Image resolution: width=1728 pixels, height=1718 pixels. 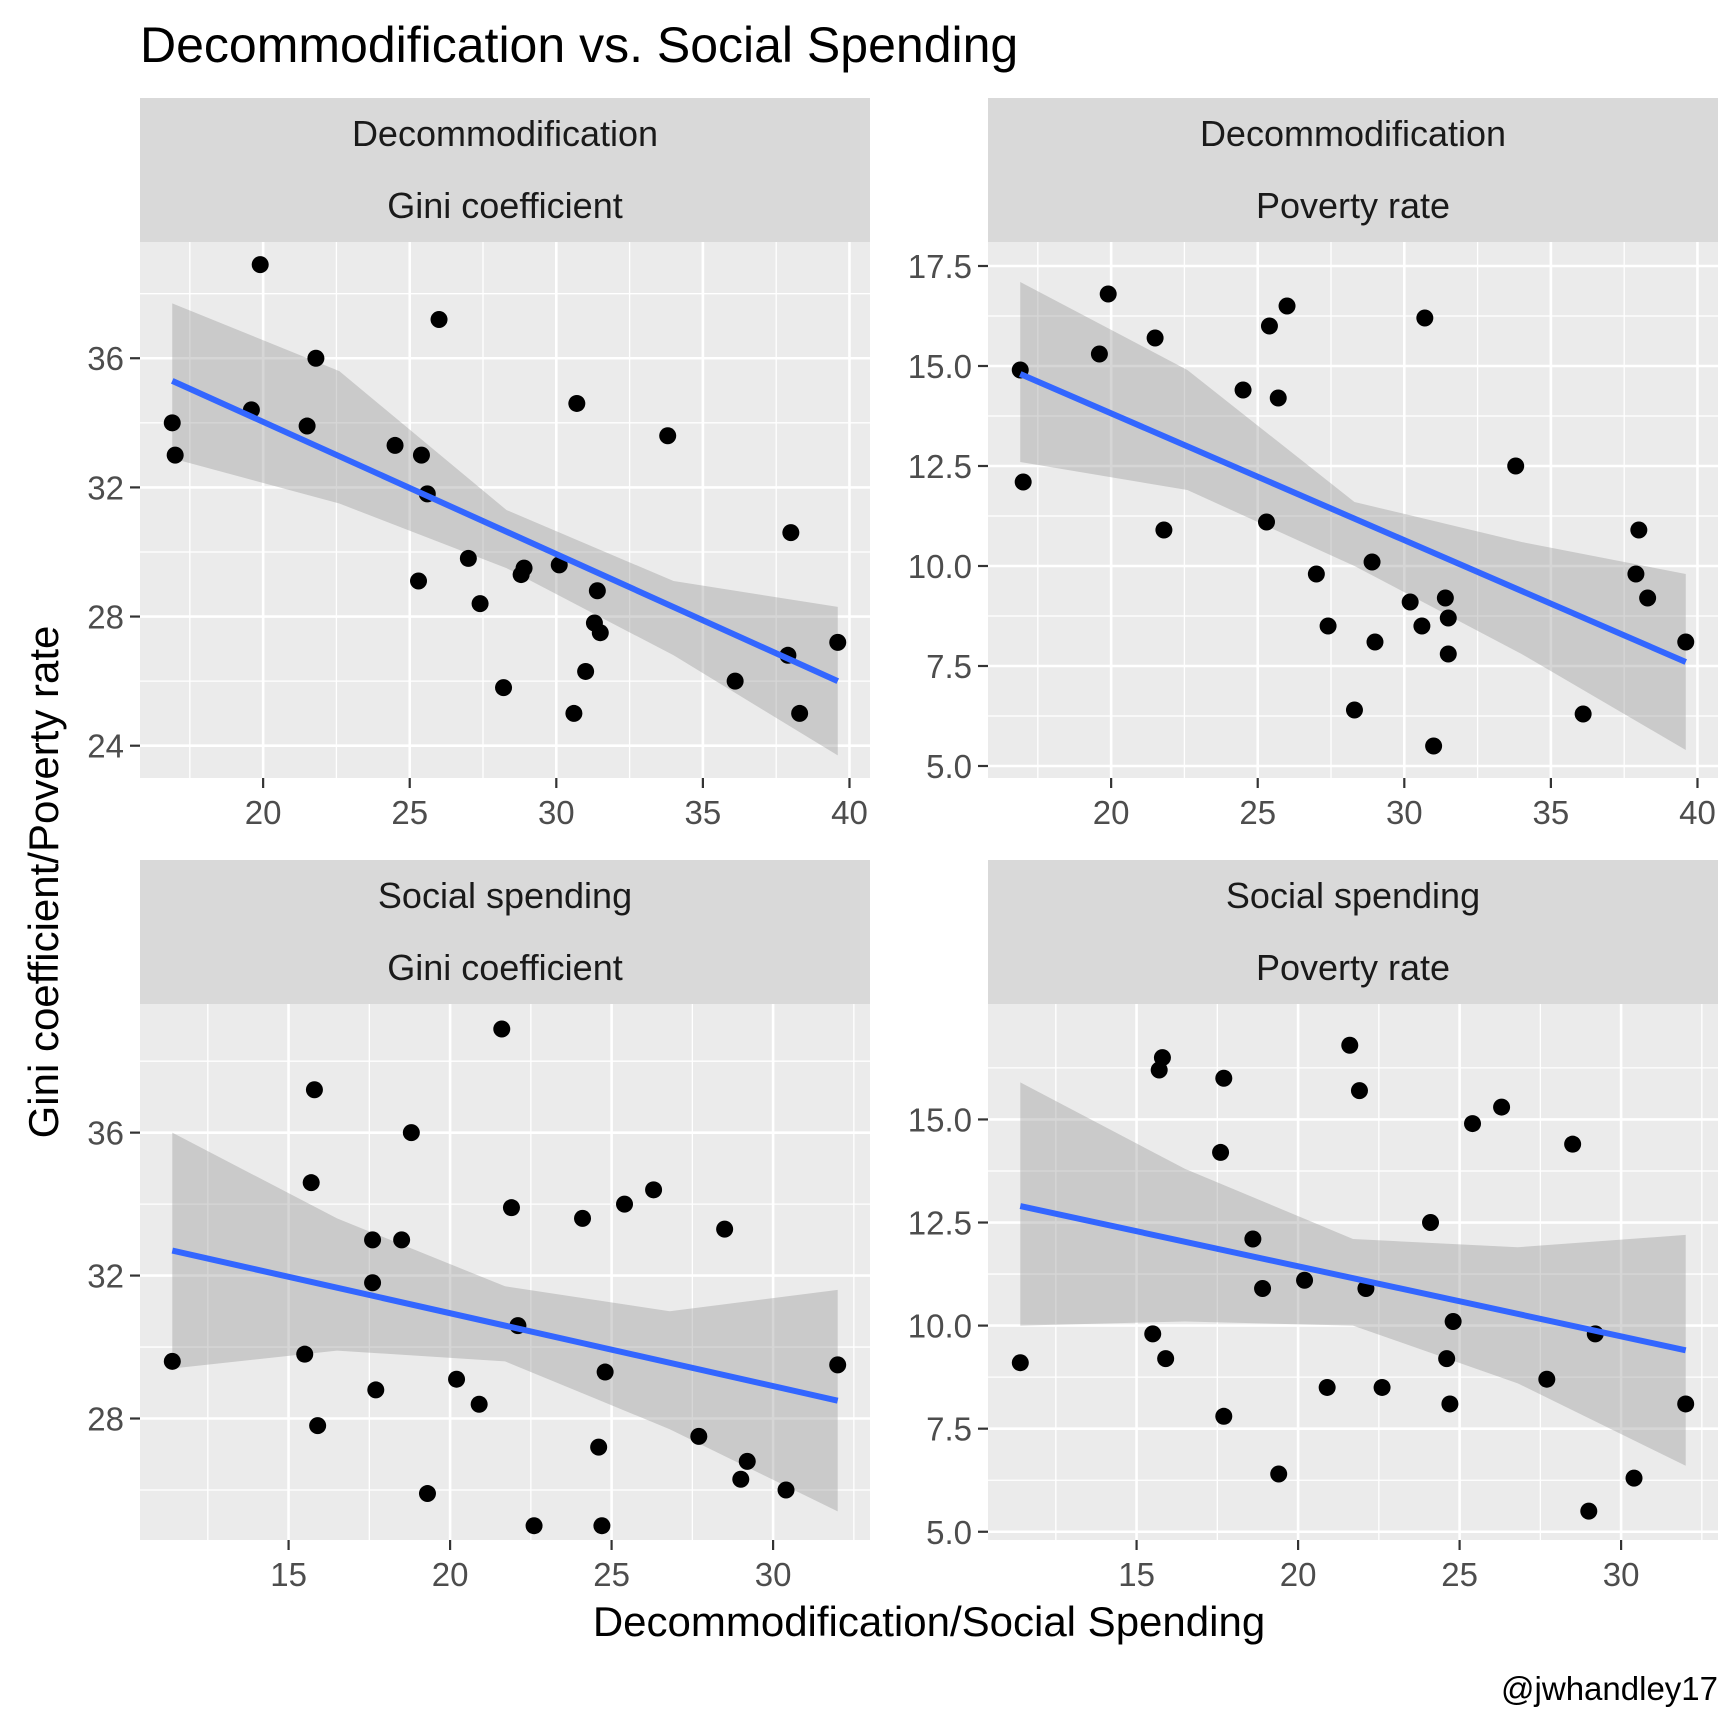 I want to click on y-tick-label: 24, so click(x=105, y=746).